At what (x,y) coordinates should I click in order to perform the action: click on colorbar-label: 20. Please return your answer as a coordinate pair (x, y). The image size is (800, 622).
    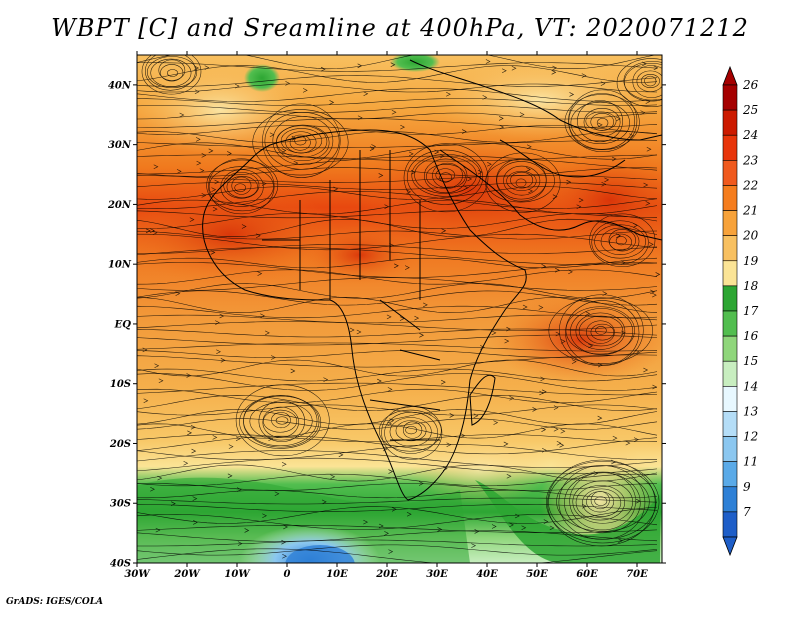
    Looking at the image, I should click on (750, 236).